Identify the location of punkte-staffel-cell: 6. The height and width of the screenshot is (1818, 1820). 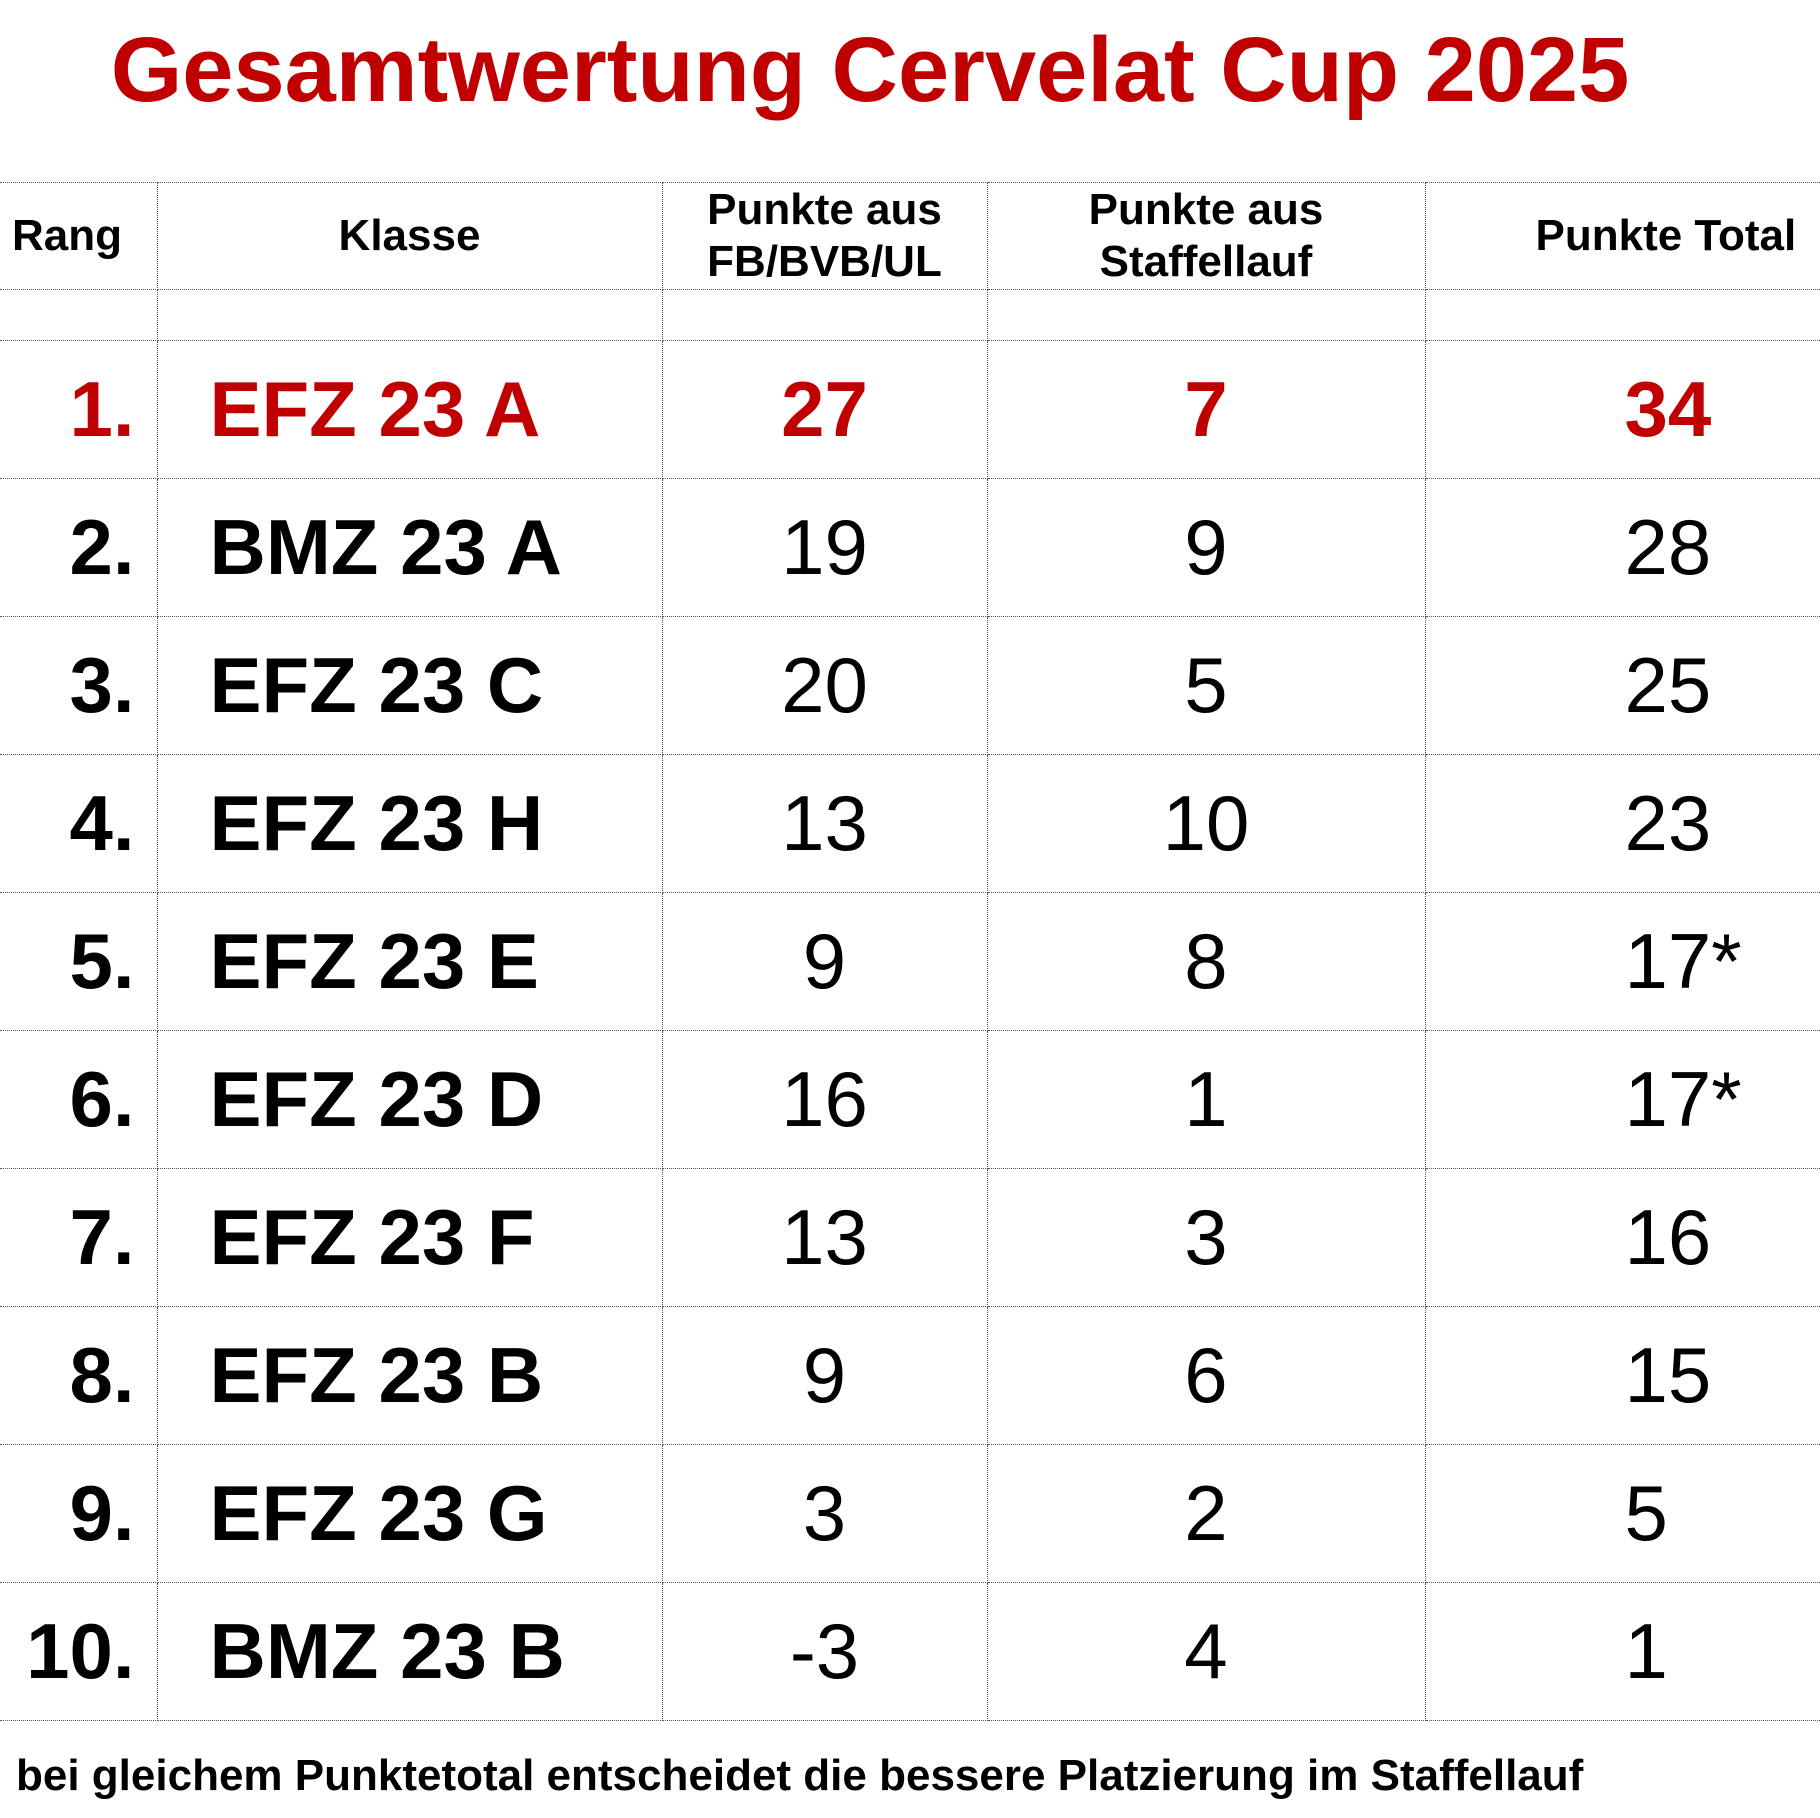
(1206, 1375).